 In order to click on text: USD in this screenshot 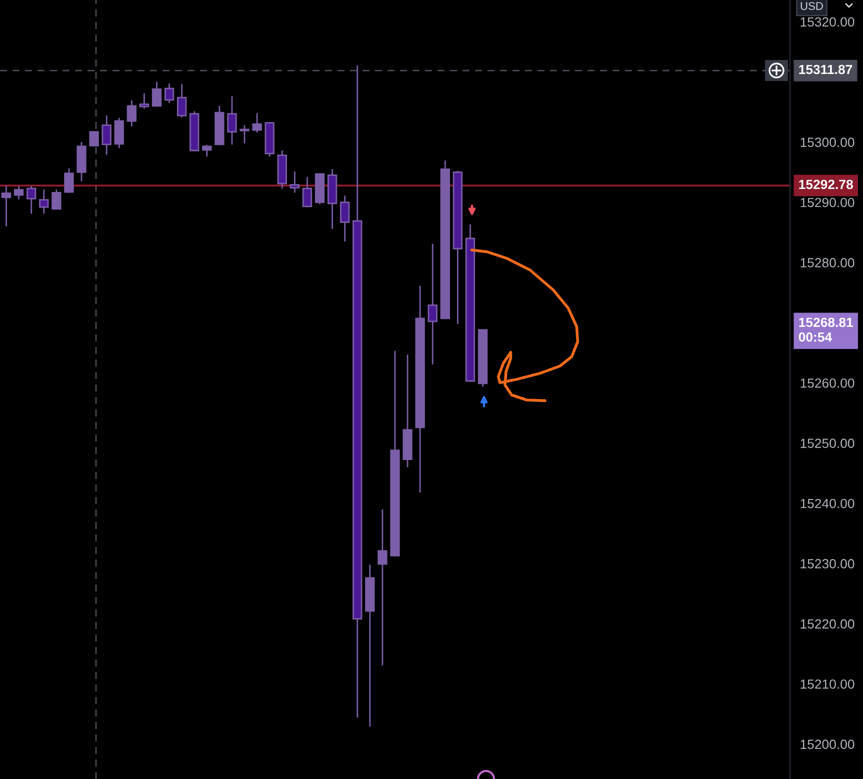, I will do `click(811, 6)`.